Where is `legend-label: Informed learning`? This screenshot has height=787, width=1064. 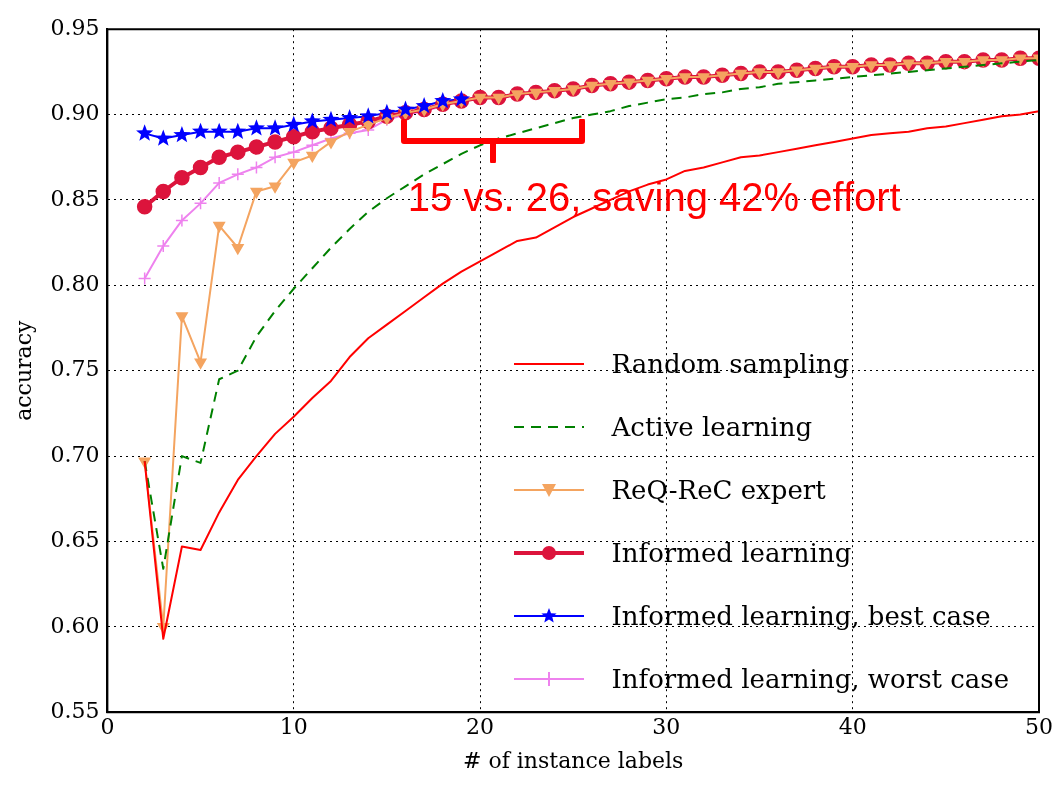
legend-label: Informed learning is located at coordinates (731, 553).